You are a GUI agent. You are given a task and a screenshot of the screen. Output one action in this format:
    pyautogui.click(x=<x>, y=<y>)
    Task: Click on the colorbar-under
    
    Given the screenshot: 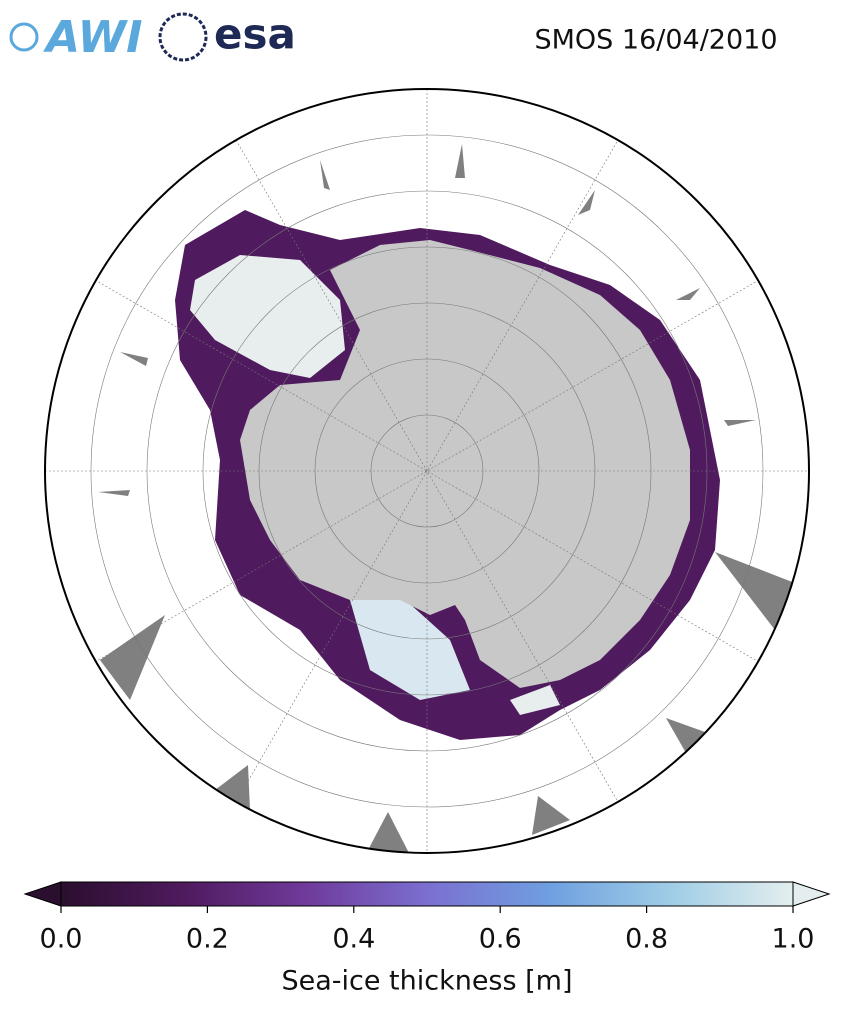 What is the action you would take?
    pyautogui.click(x=42, y=894)
    